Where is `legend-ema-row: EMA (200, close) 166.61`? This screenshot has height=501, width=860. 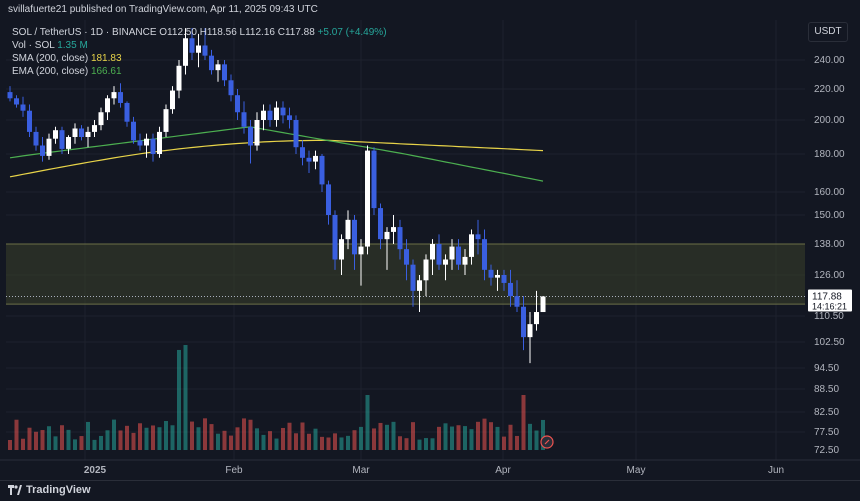
legend-ema-row: EMA (200, close) 166.61 is located at coordinates (199, 71).